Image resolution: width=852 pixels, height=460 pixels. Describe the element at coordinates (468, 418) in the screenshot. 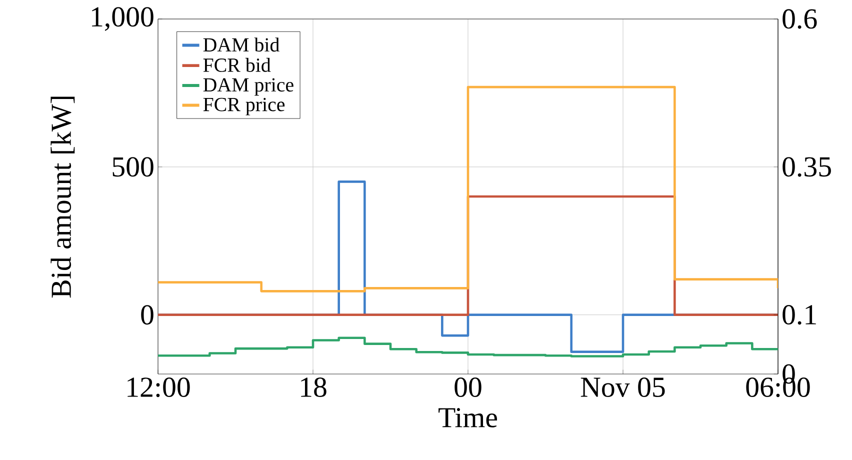

I see `x-axis-title: Time` at that location.